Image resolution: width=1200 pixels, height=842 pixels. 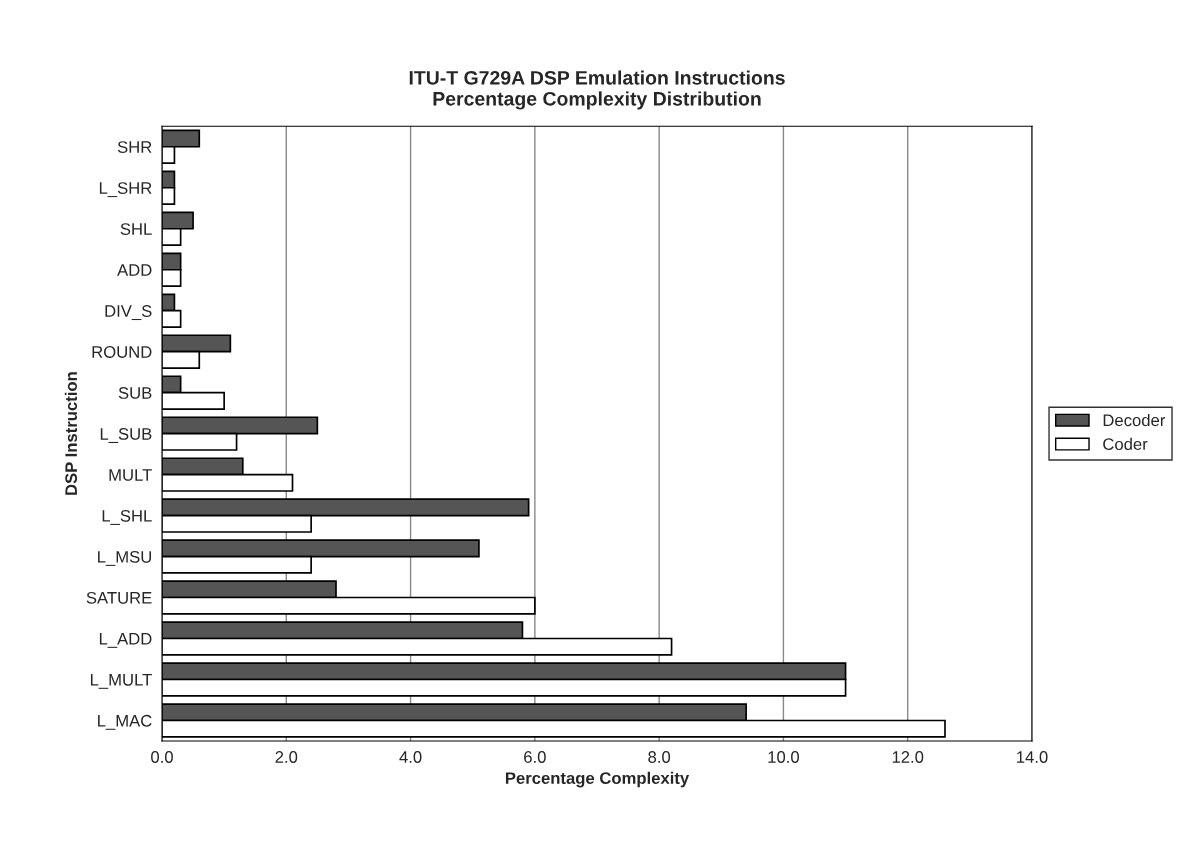 What do you see at coordinates (410, 757) in the screenshot?
I see `x-tick-label: 4.0` at bounding box center [410, 757].